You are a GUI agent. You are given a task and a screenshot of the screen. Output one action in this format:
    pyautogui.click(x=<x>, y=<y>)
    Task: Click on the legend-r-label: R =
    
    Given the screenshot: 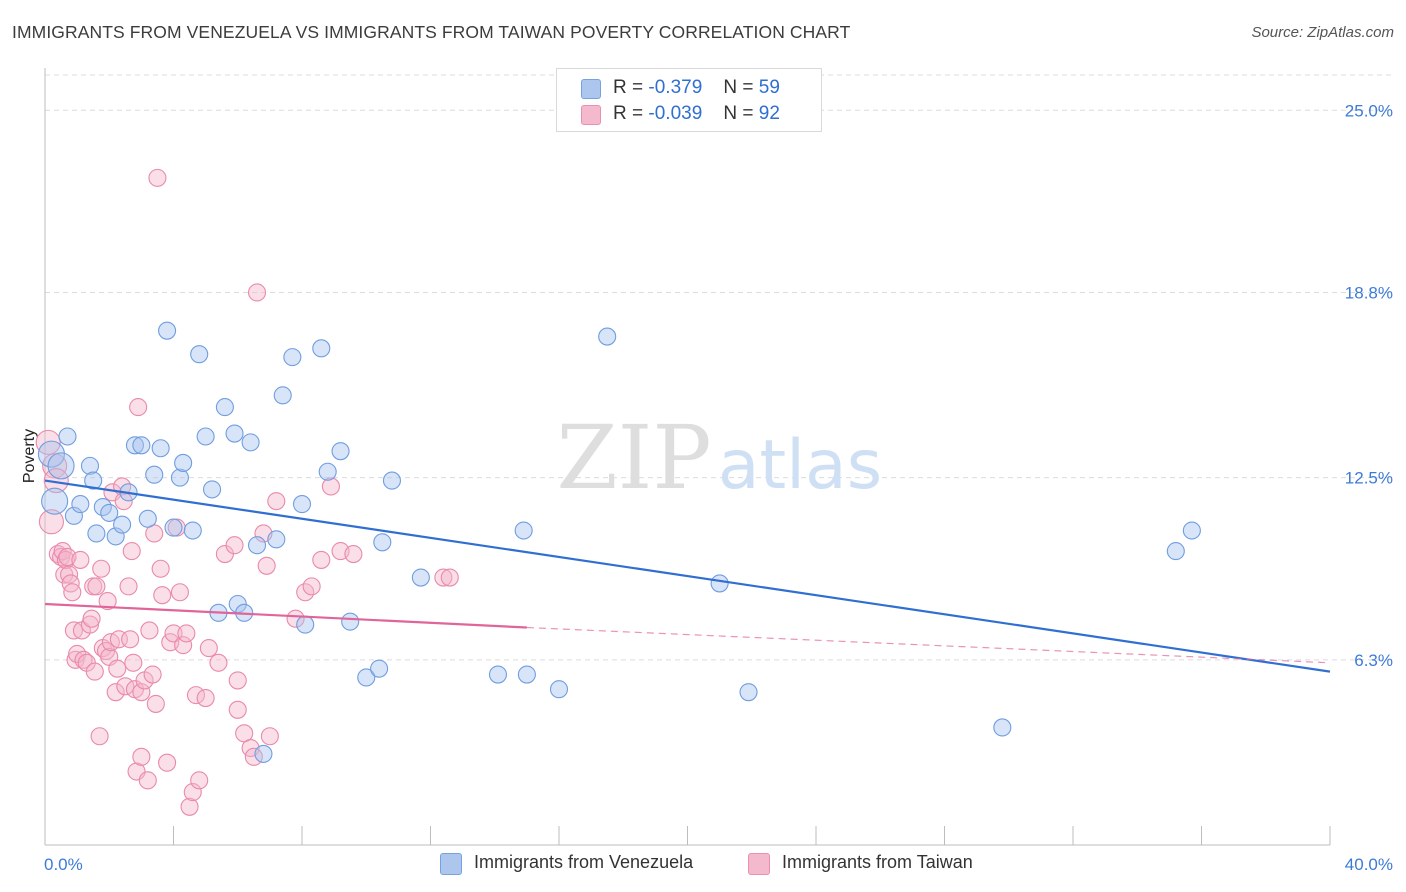 What is the action you would take?
    pyautogui.click(x=628, y=113)
    